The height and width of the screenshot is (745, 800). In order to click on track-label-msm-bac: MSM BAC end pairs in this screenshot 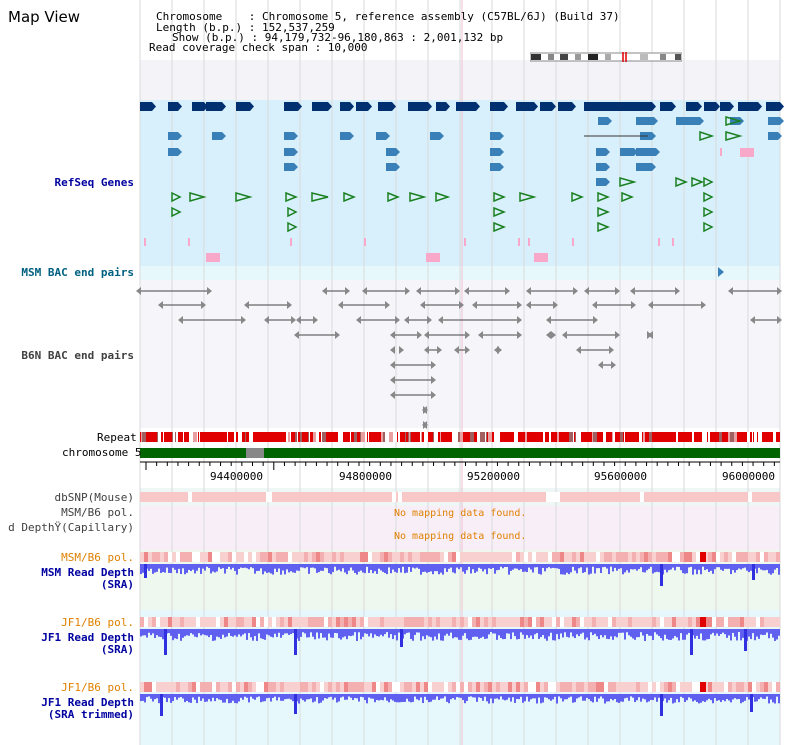, I will do `click(77, 272)`.